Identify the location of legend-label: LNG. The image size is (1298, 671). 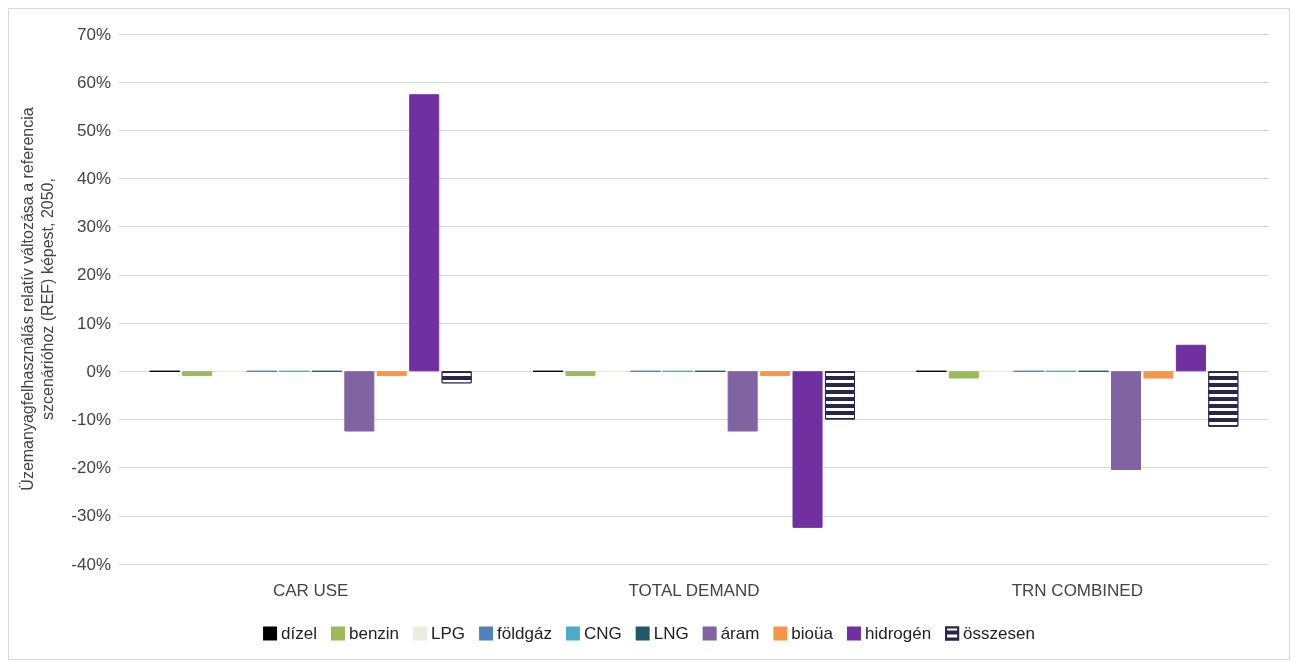
(671, 633).